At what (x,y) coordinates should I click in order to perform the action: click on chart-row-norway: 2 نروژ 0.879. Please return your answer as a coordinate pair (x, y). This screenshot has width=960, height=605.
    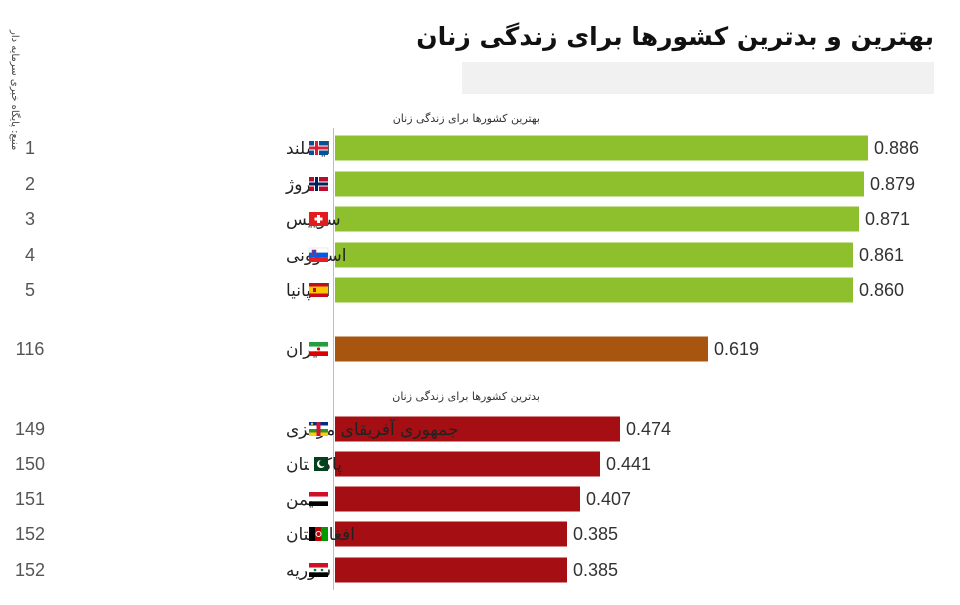
    Looking at the image, I should click on (470, 184).